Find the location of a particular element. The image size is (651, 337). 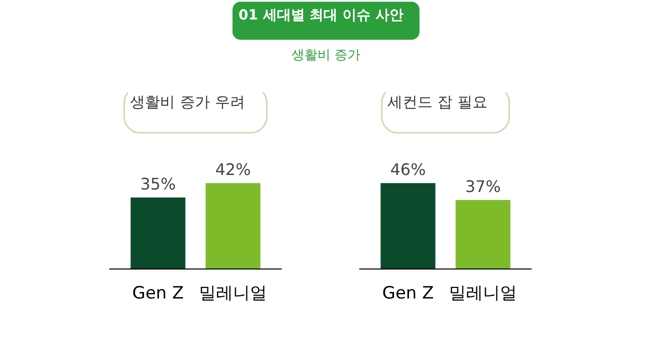

data-label: 37% is located at coordinates (483, 186).